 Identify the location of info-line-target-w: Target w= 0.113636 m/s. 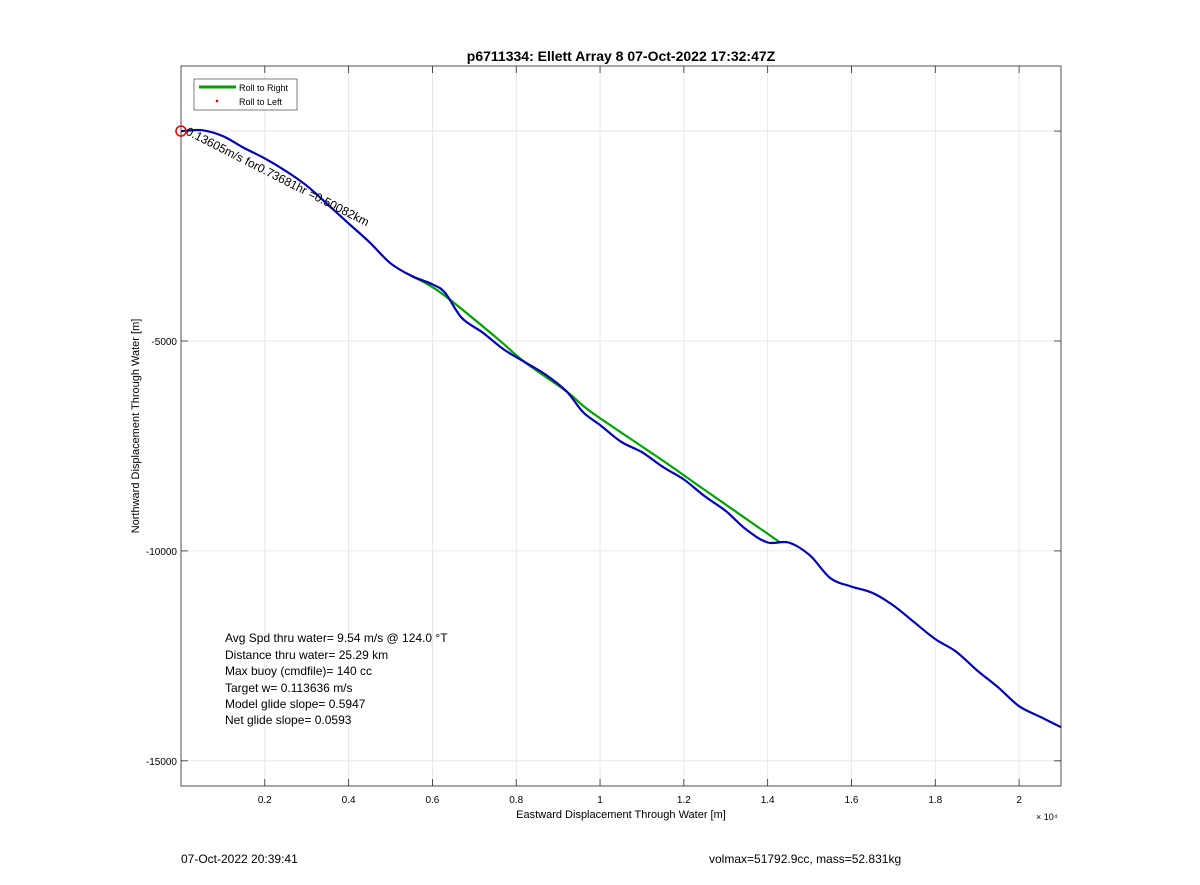
(289, 688).